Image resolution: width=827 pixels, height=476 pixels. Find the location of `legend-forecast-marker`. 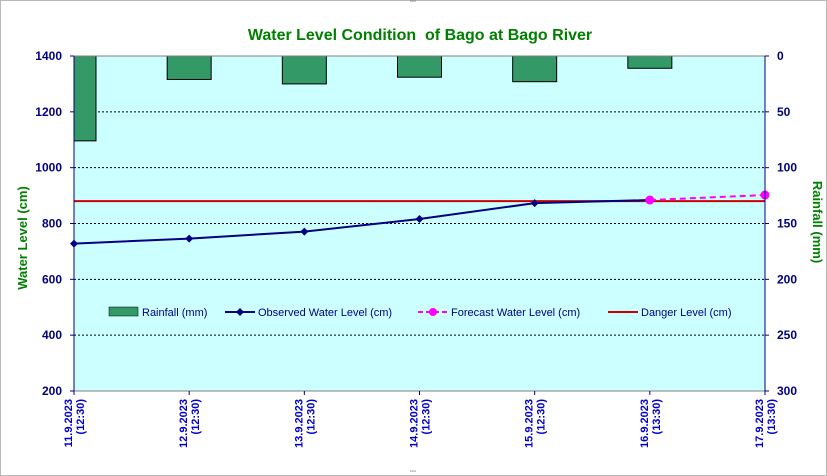

legend-forecast-marker is located at coordinates (433, 312).